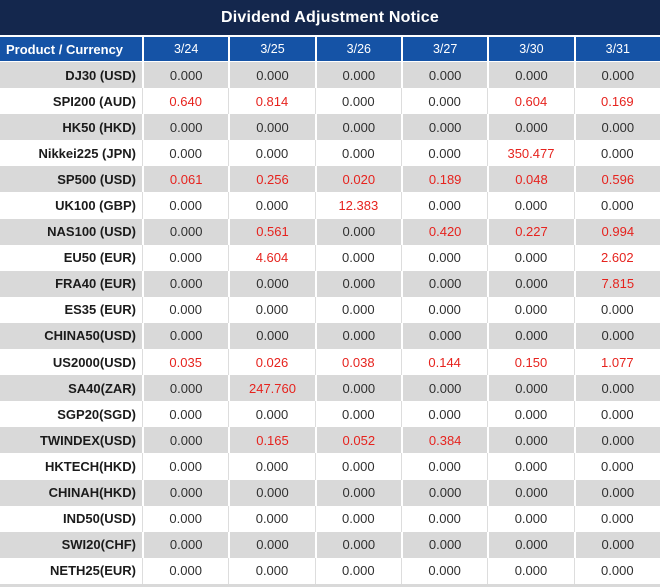 Image resolution: width=660 pixels, height=587 pixels. What do you see at coordinates (271, 440) in the screenshot?
I see `value-cell: 0.165` at bounding box center [271, 440].